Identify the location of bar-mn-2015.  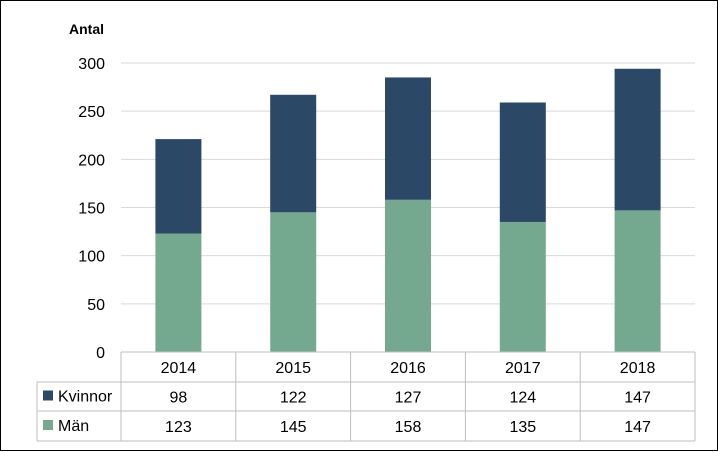
(293, 282).